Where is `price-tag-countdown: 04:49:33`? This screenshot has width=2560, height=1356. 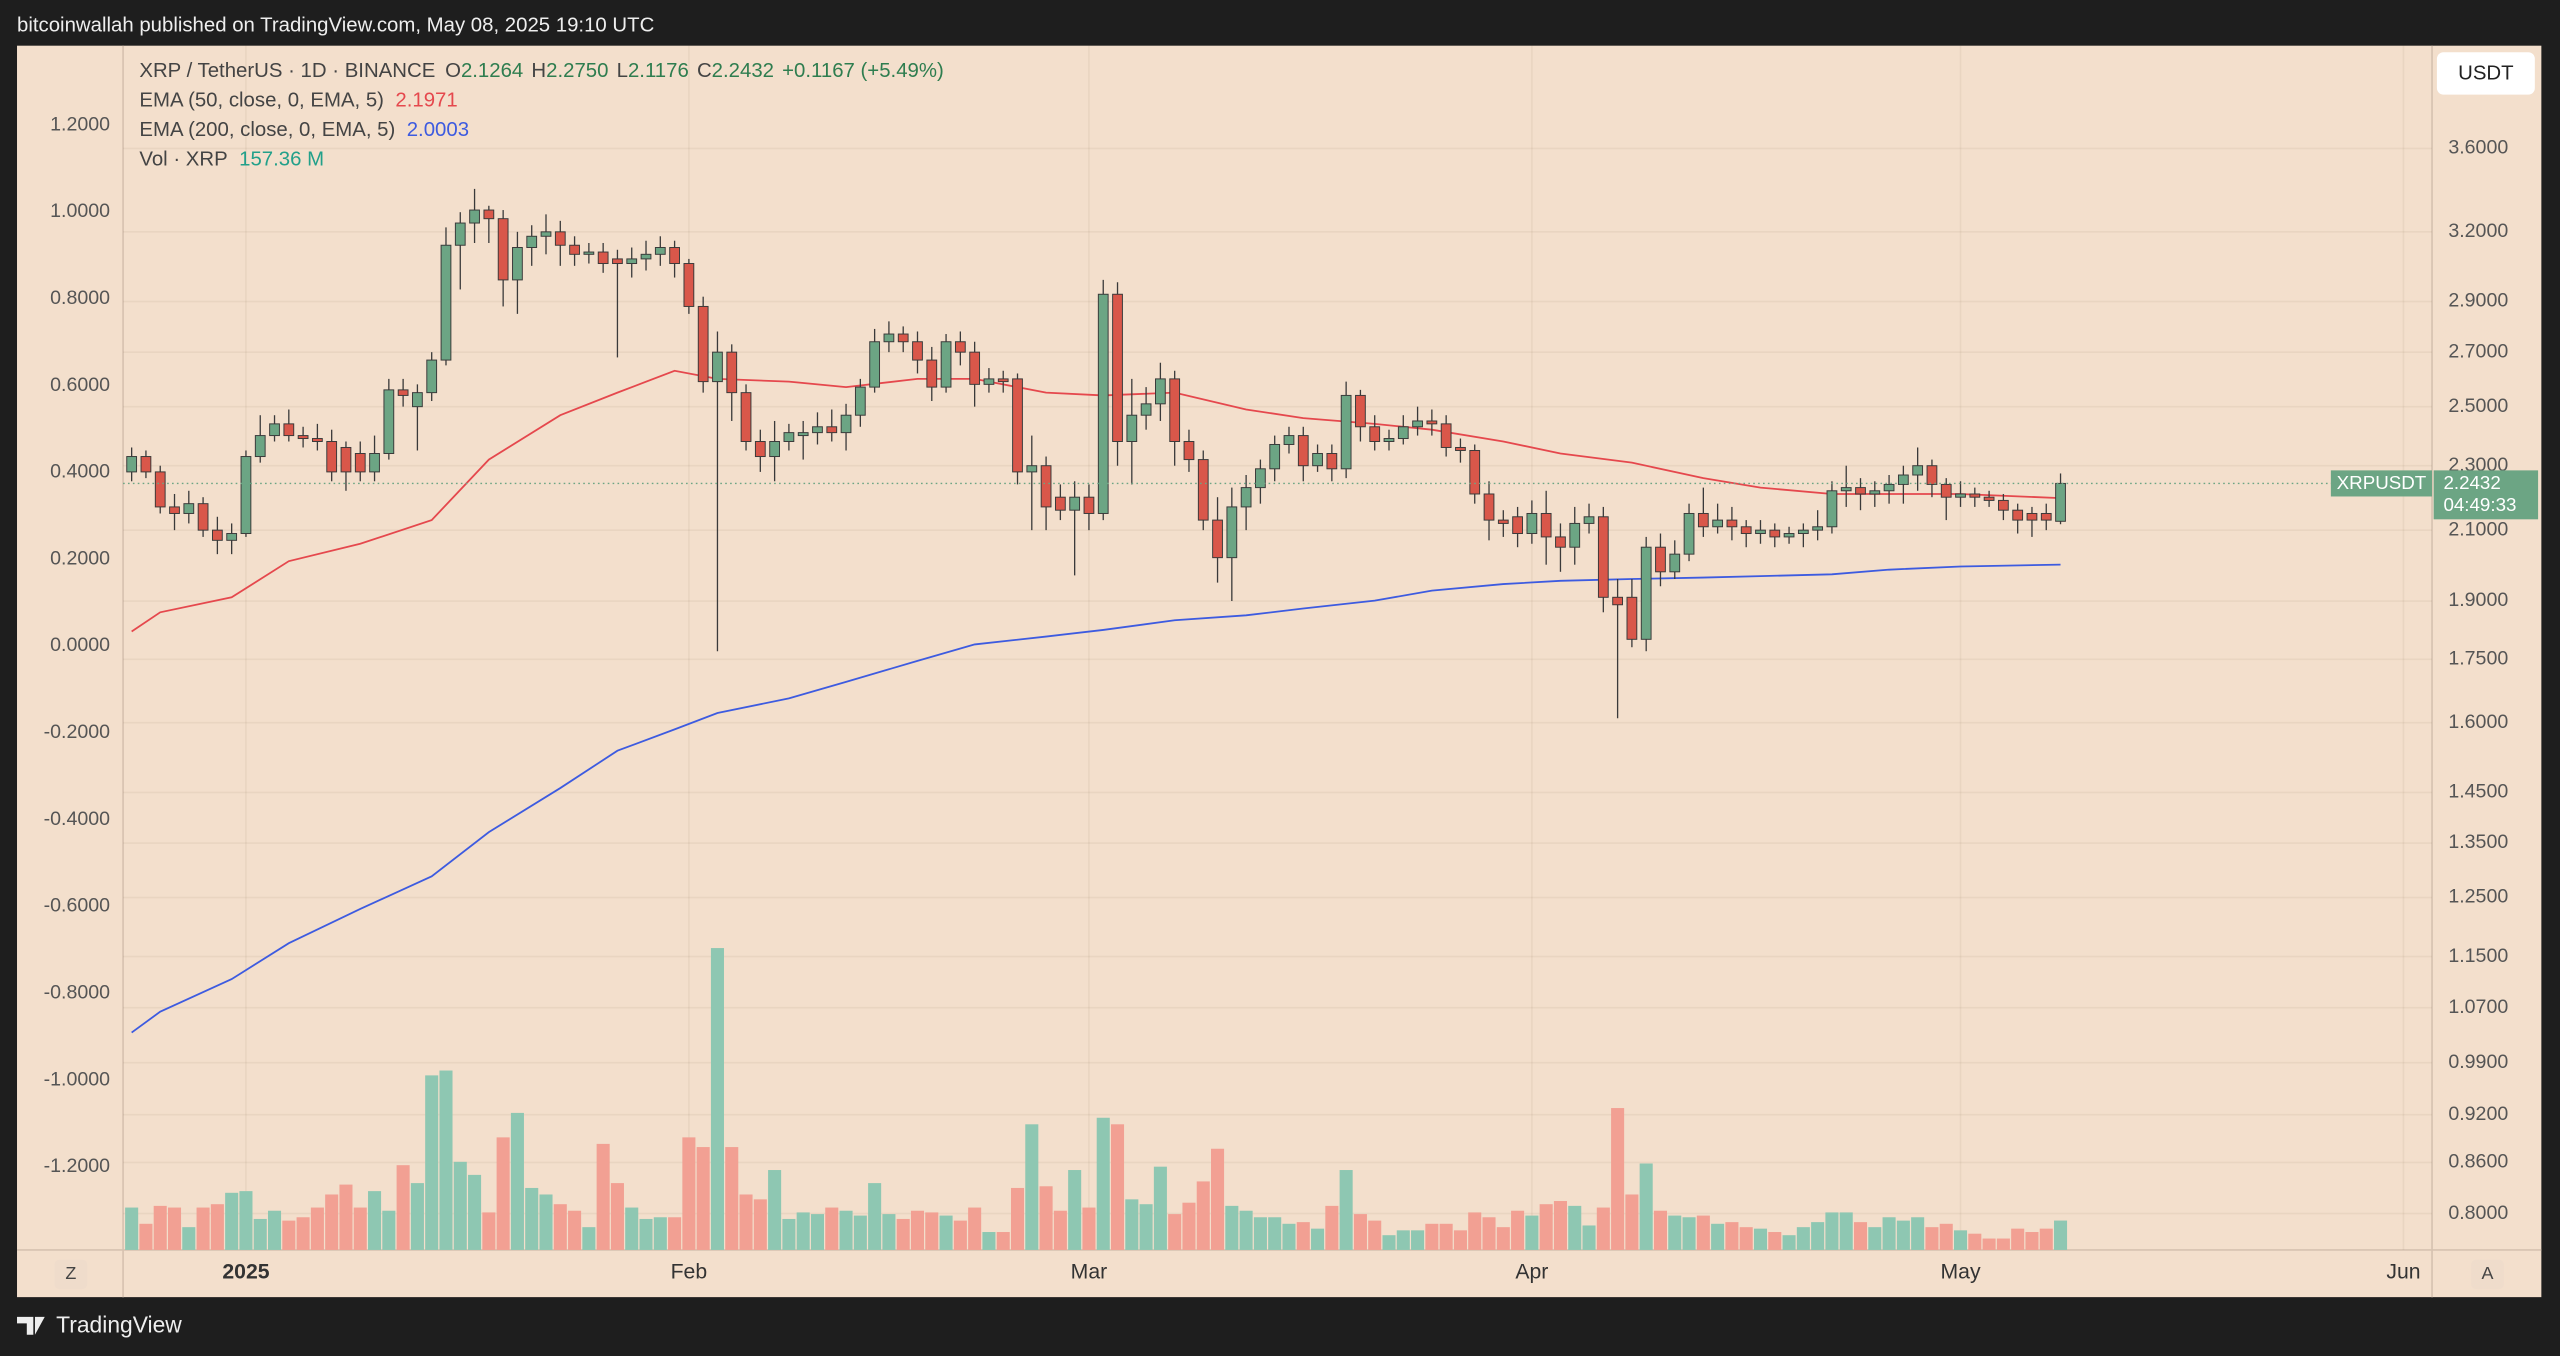
price-tag-countdown: 04:49:33 is located at coordinates (2479, 504).